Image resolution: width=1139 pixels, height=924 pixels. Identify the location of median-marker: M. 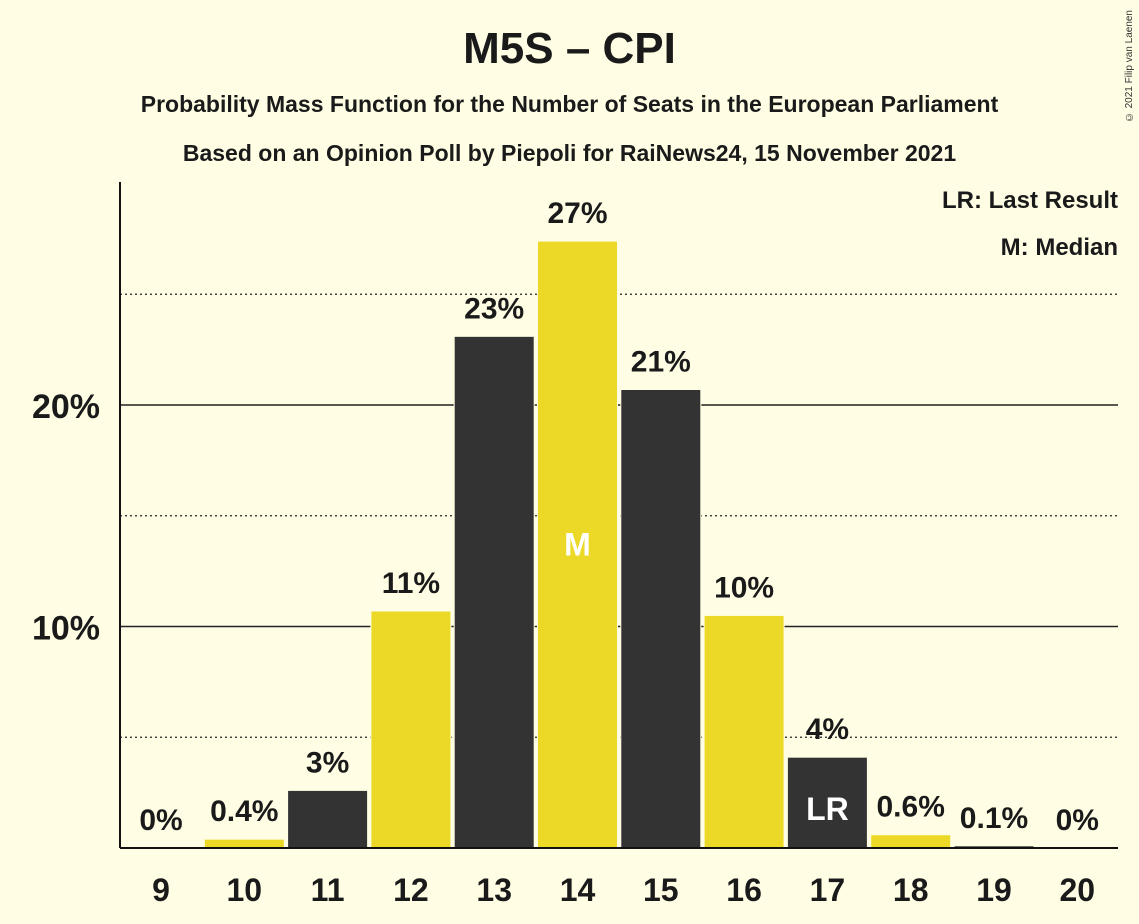
(577, 545).